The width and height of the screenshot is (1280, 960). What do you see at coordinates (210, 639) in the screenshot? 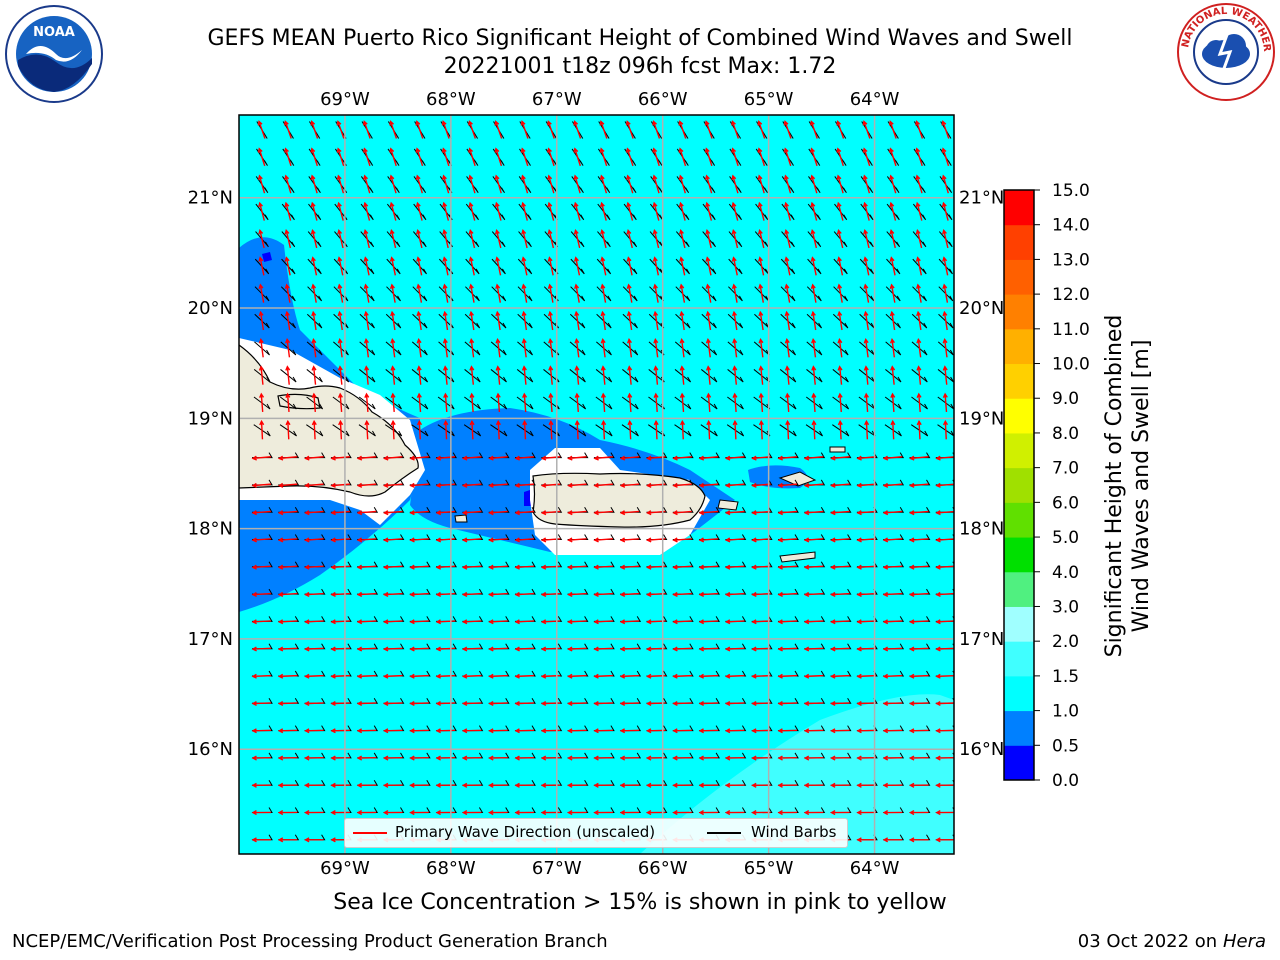
I see `lat-tick-label-left: 17°N` at bounding box center [210, 639].